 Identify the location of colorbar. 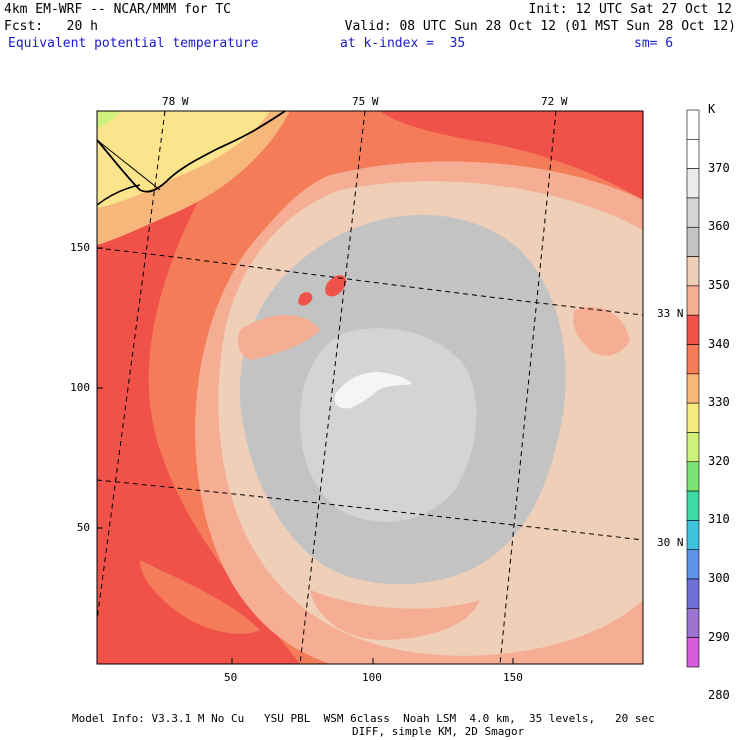
(693, 388).